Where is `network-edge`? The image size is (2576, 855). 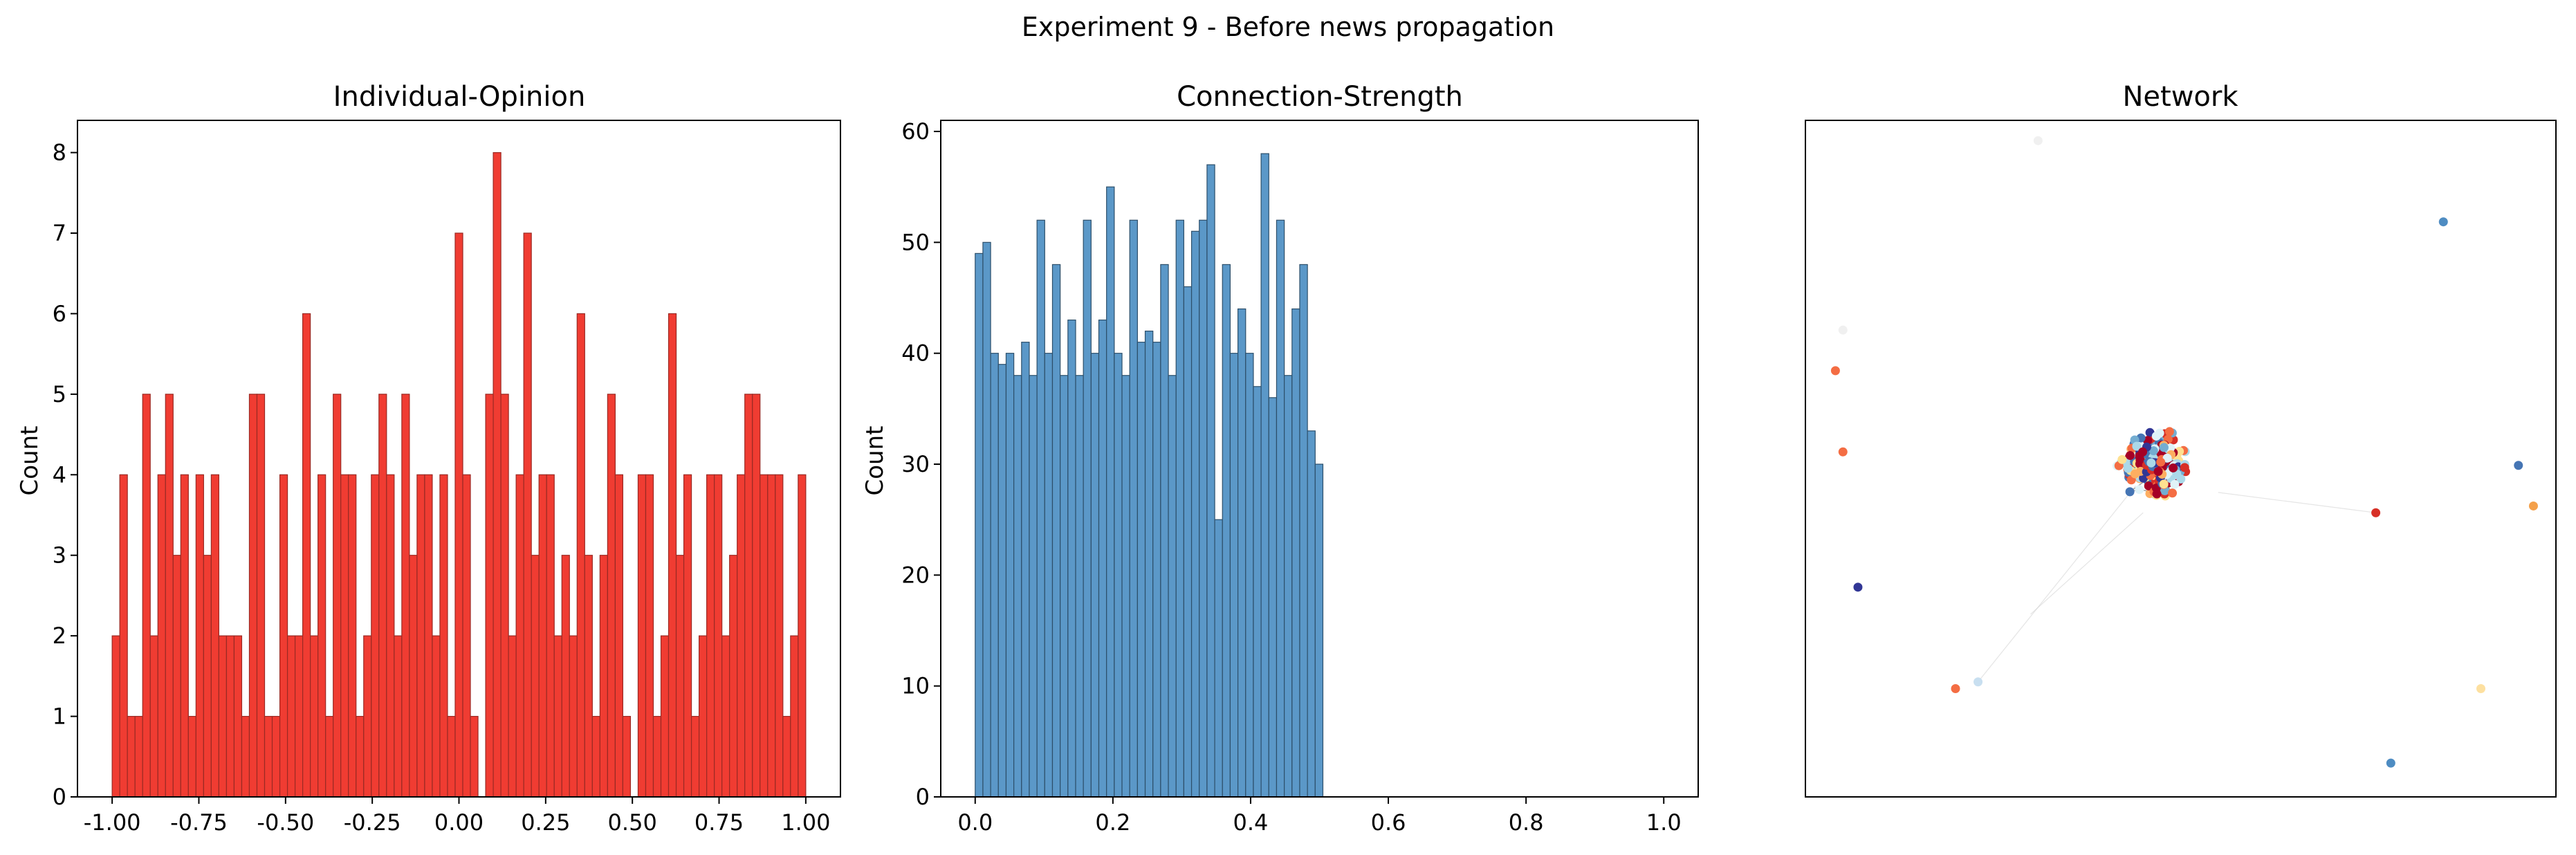 network-edge is located at coordinates (2087, 564).